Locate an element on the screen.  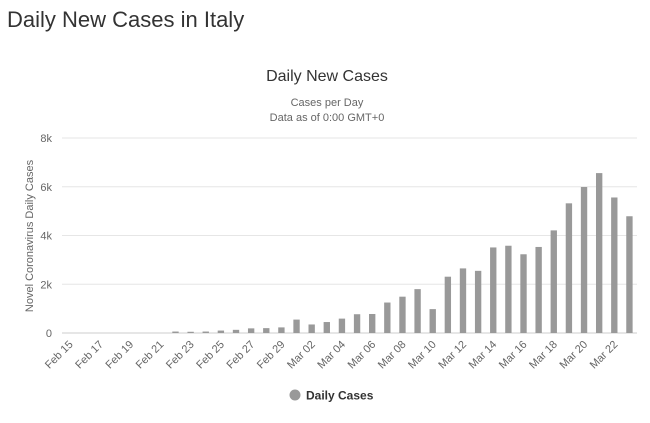
x-tick-label: Feb 25 is located at coordinates (210, 355).